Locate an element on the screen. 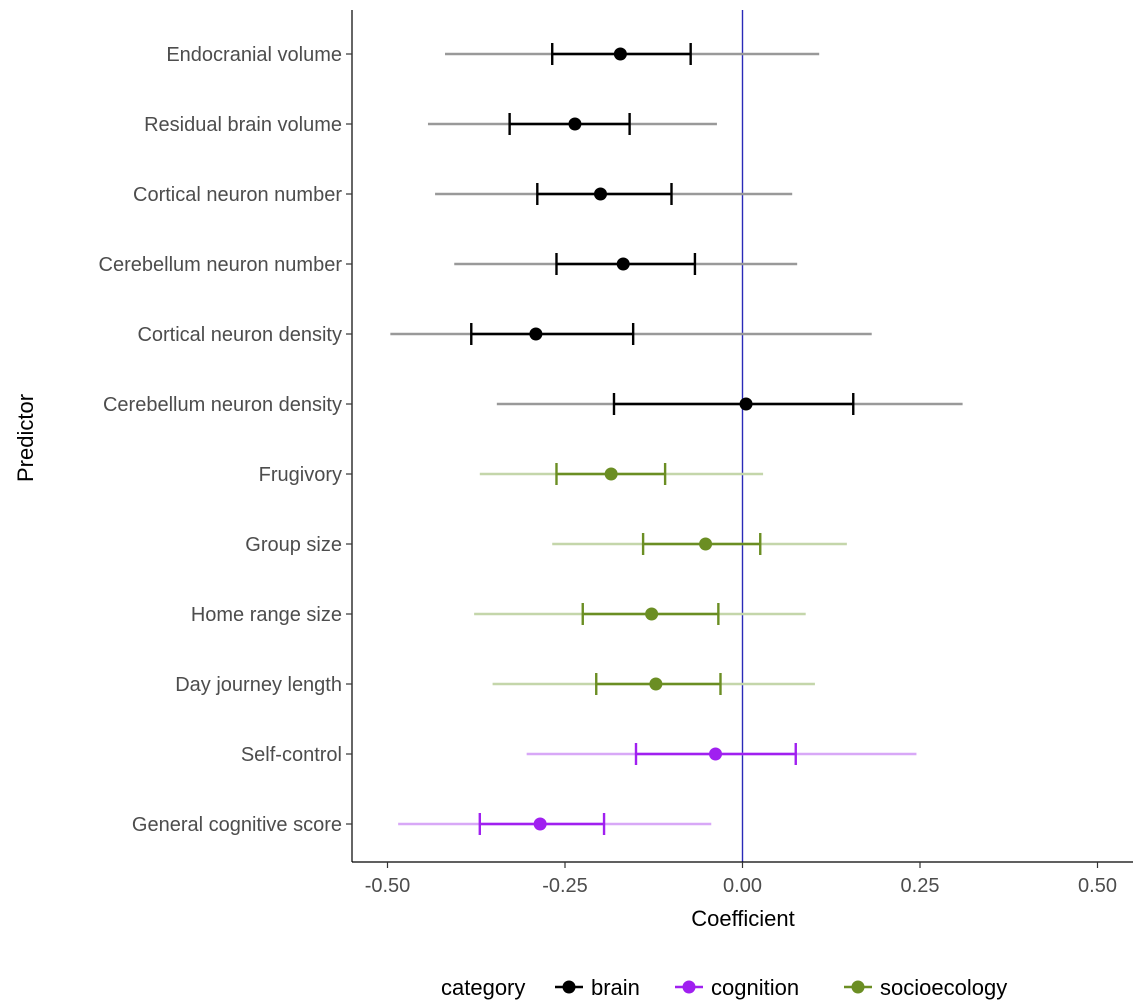 This screenshot has height=1003, width=1133. x-tick-label: -0.50 is located at coordinates (388, 886).